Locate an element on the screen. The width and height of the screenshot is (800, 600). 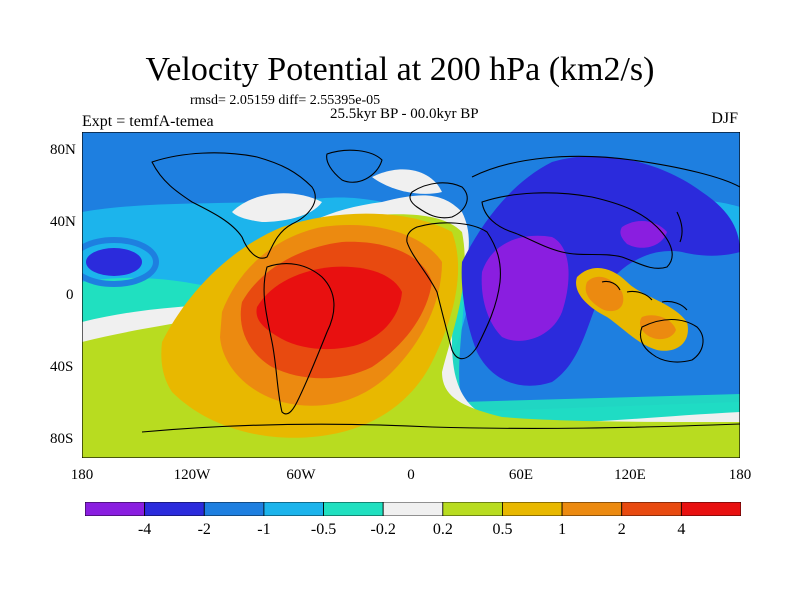
colorbar-label: 4 is located at coordinates (681, 529).